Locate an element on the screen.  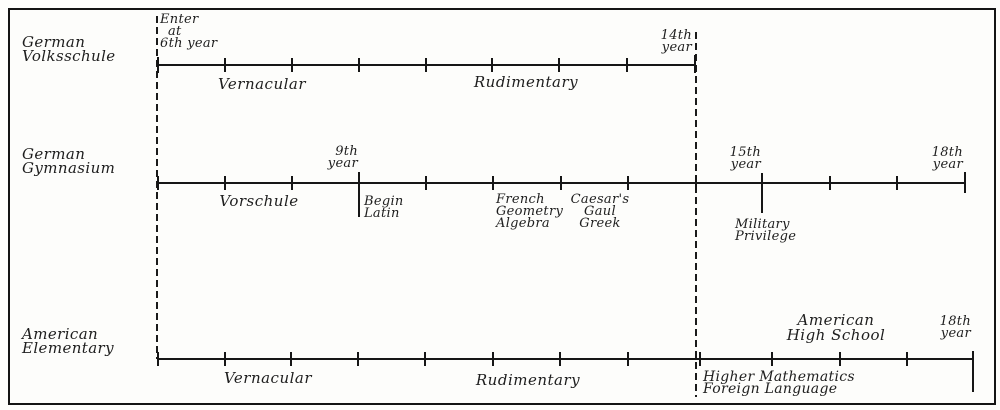
higher-mathematics-foreign-language-note: Higher Mathematics Foreign Language is located at coordinates (779, 383).